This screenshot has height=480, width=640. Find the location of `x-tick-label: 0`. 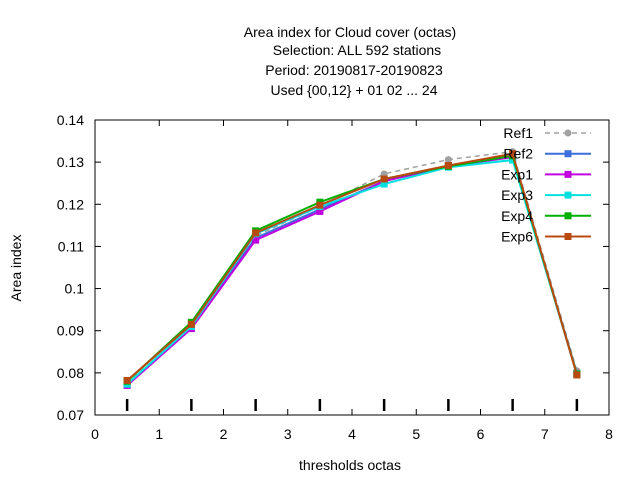

x-tick-label: 0 is located at coordinates (95, 434).